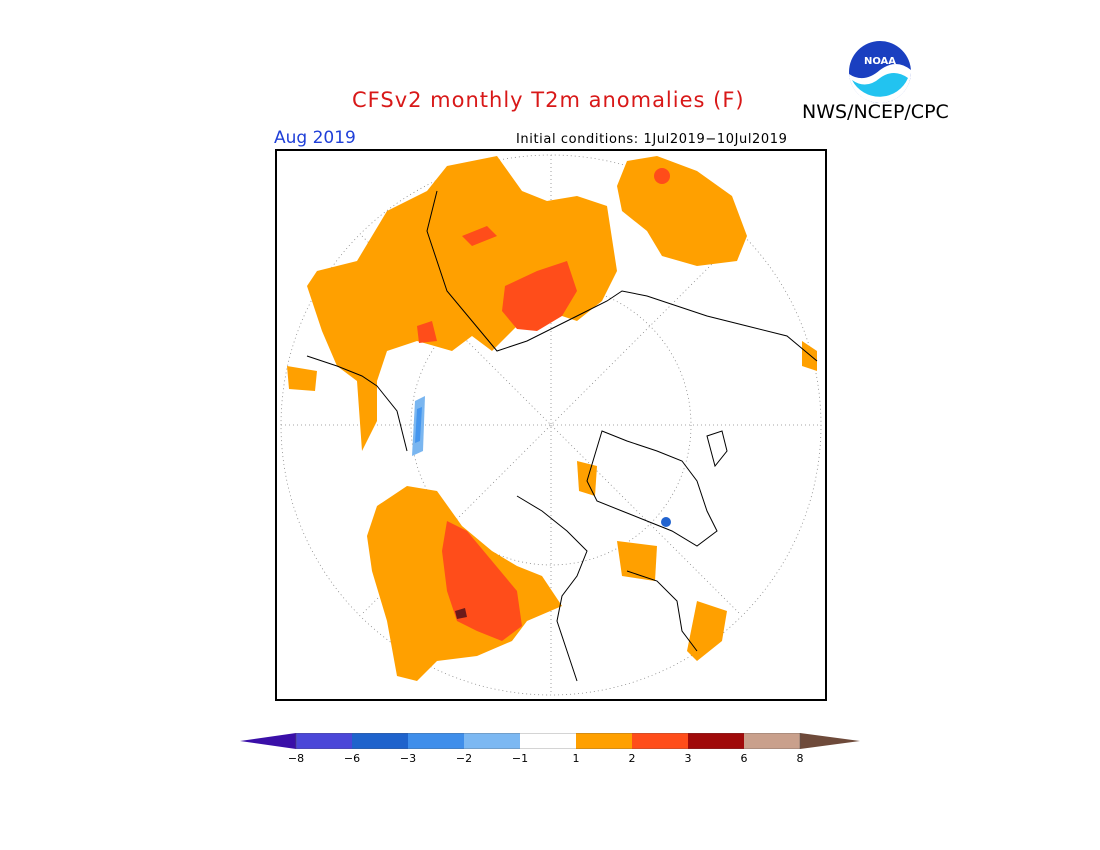  I want to click on colorbar-tick-label: 3, so click(688, 758).